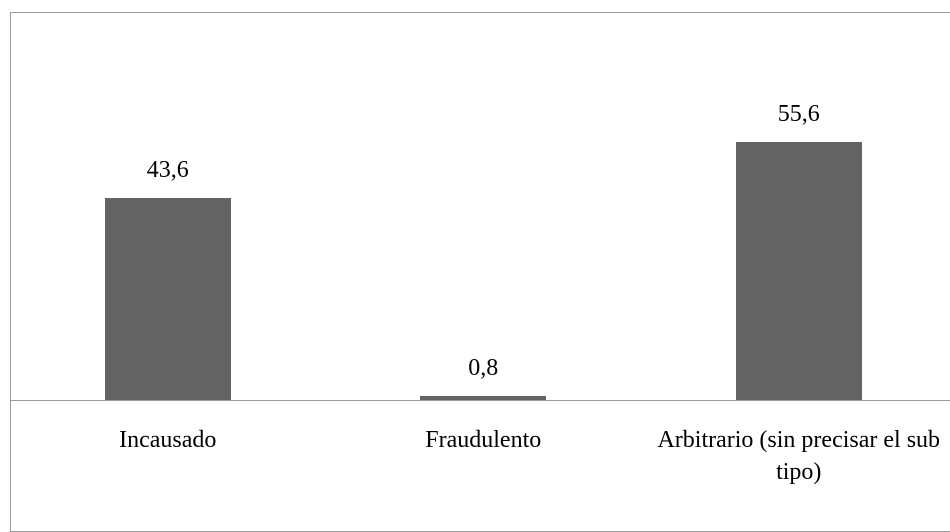 This screenshot has width=950, height=532. I want to click on data-label: 55,6, so click(798, 114).